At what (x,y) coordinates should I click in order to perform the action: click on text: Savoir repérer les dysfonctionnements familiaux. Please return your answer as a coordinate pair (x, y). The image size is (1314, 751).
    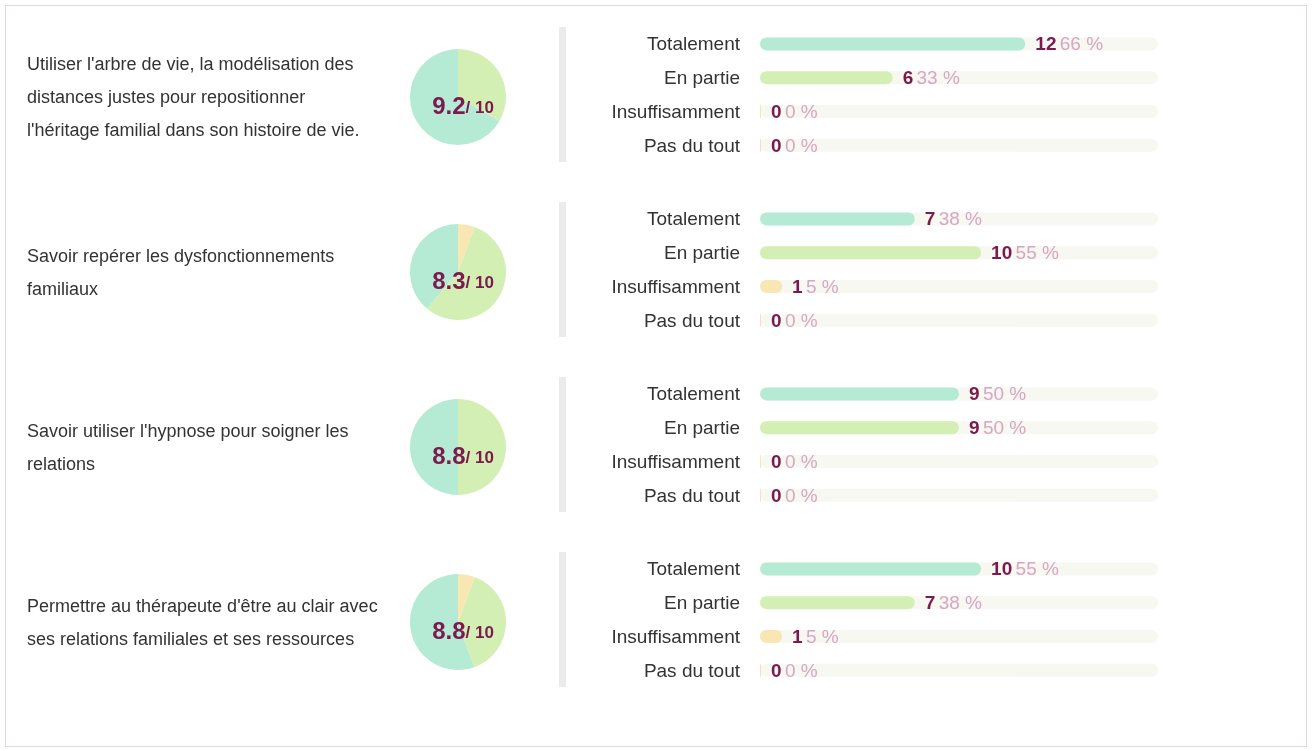
    Looking at the image, I should click on (181, 272).